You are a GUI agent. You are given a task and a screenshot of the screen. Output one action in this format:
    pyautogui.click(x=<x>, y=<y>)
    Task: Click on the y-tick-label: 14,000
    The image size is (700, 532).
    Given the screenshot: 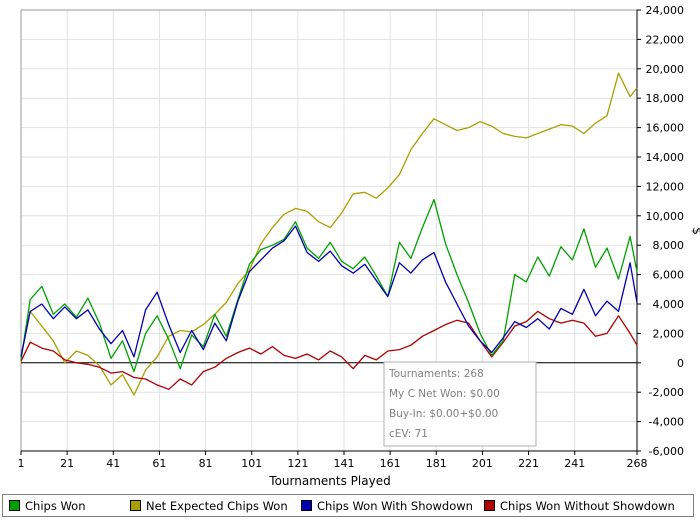 What is the action you would take?
    pyautogui.click(x=665, y=157)
    